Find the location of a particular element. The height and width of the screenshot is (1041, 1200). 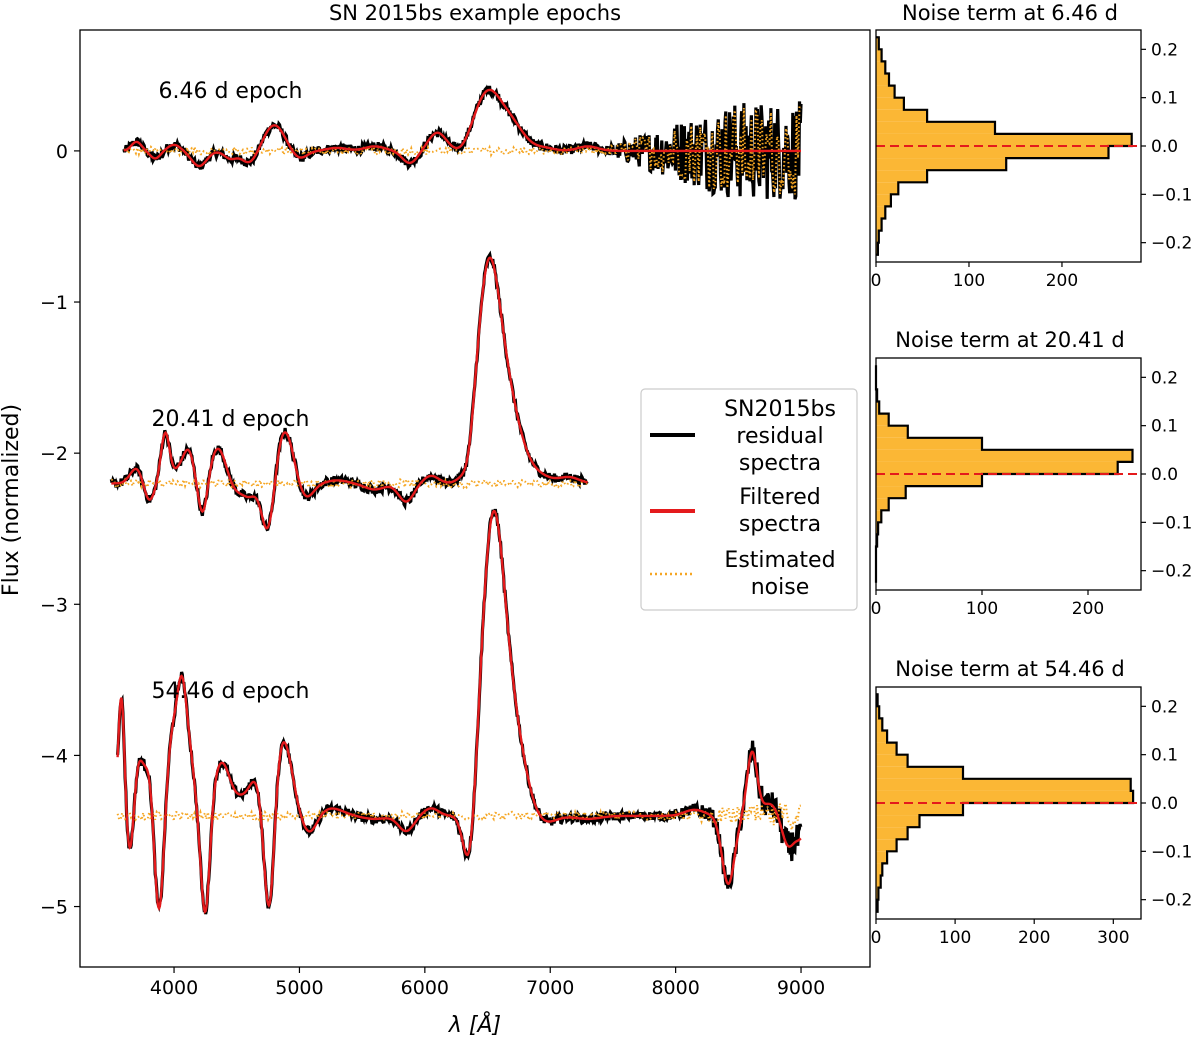

hist-1-y-tick-label: 0.0 is located at coordinates (1164, 147).